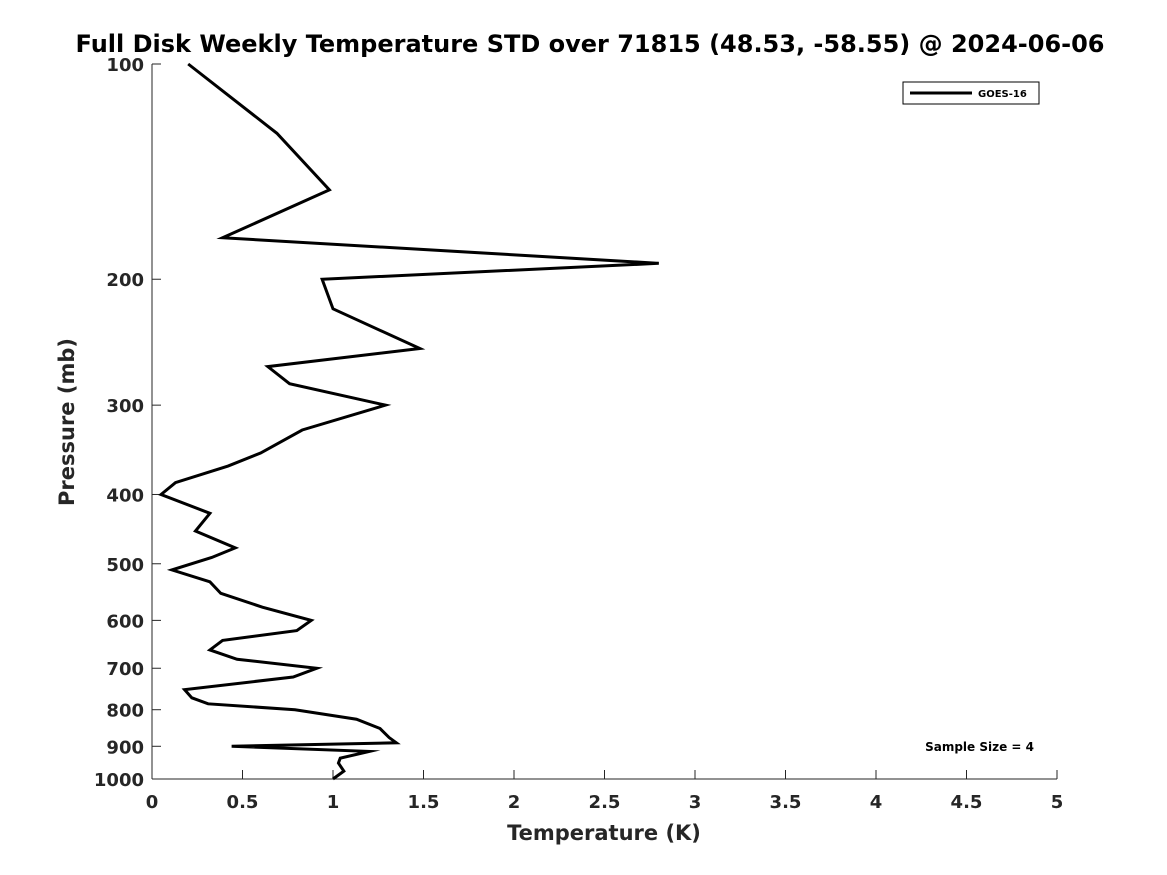  Describe the element at coordinates (604, 833) in the screenshot. I see `x-axis-label: Temperature (K)` at that location.